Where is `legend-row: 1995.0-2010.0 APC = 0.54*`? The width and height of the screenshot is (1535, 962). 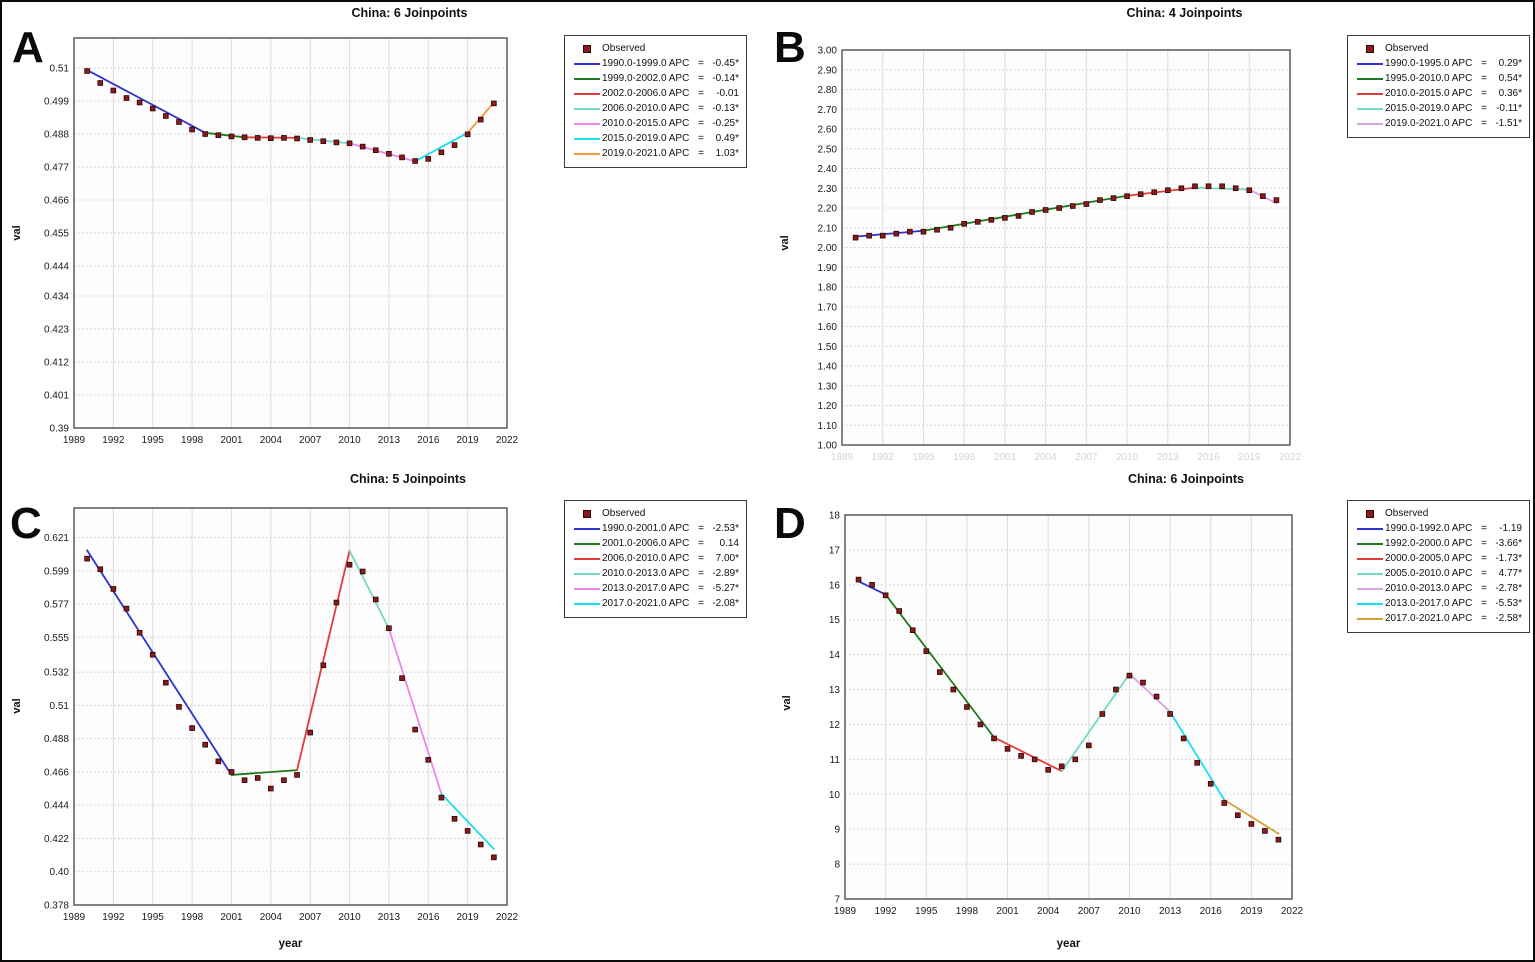
legend-row: 1995.0-2010.0 APC = 0.54* is located at coordinates (1438, 78).